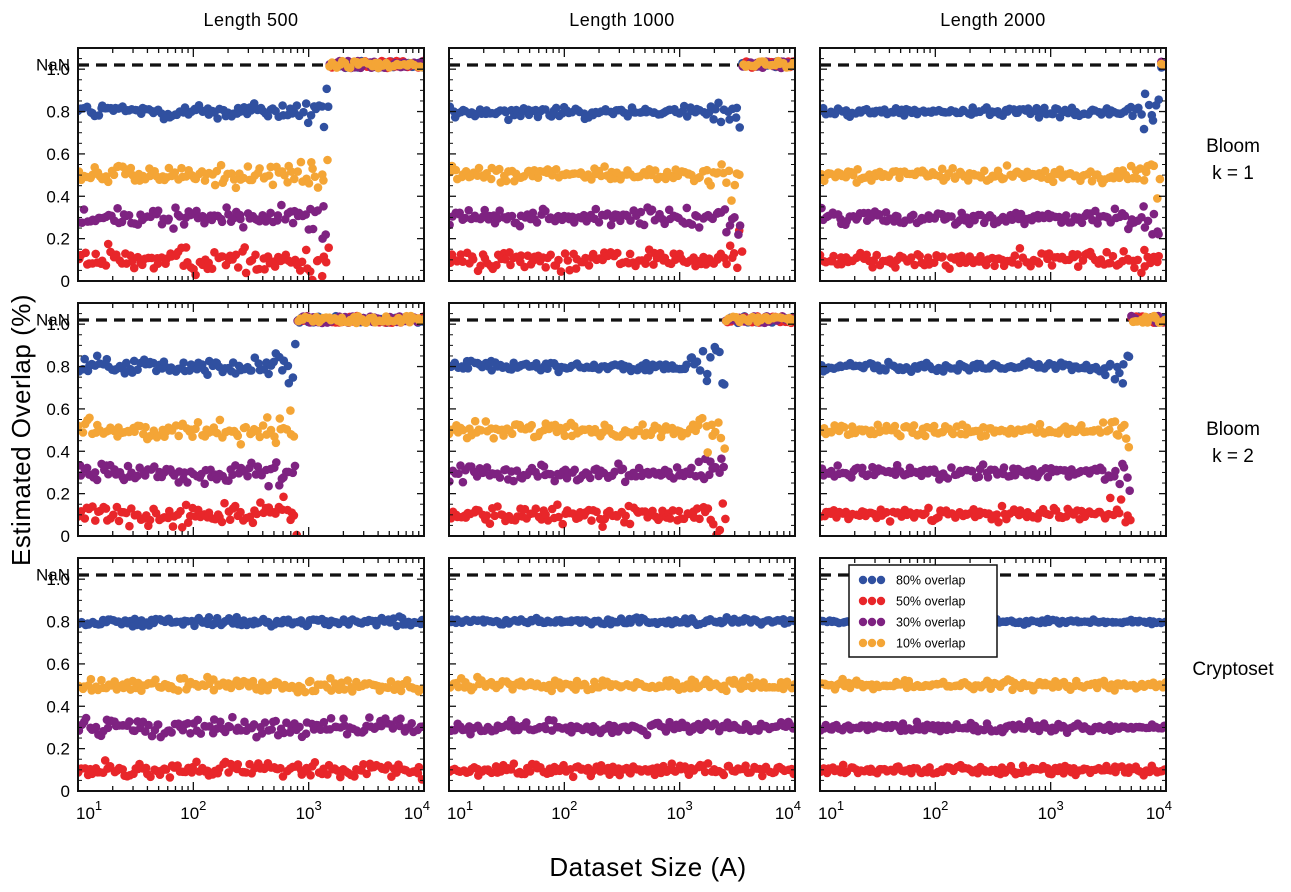 This screenshot has height=892, width=1291. I want to click on x-tick-label: 103, so click(309, 810).